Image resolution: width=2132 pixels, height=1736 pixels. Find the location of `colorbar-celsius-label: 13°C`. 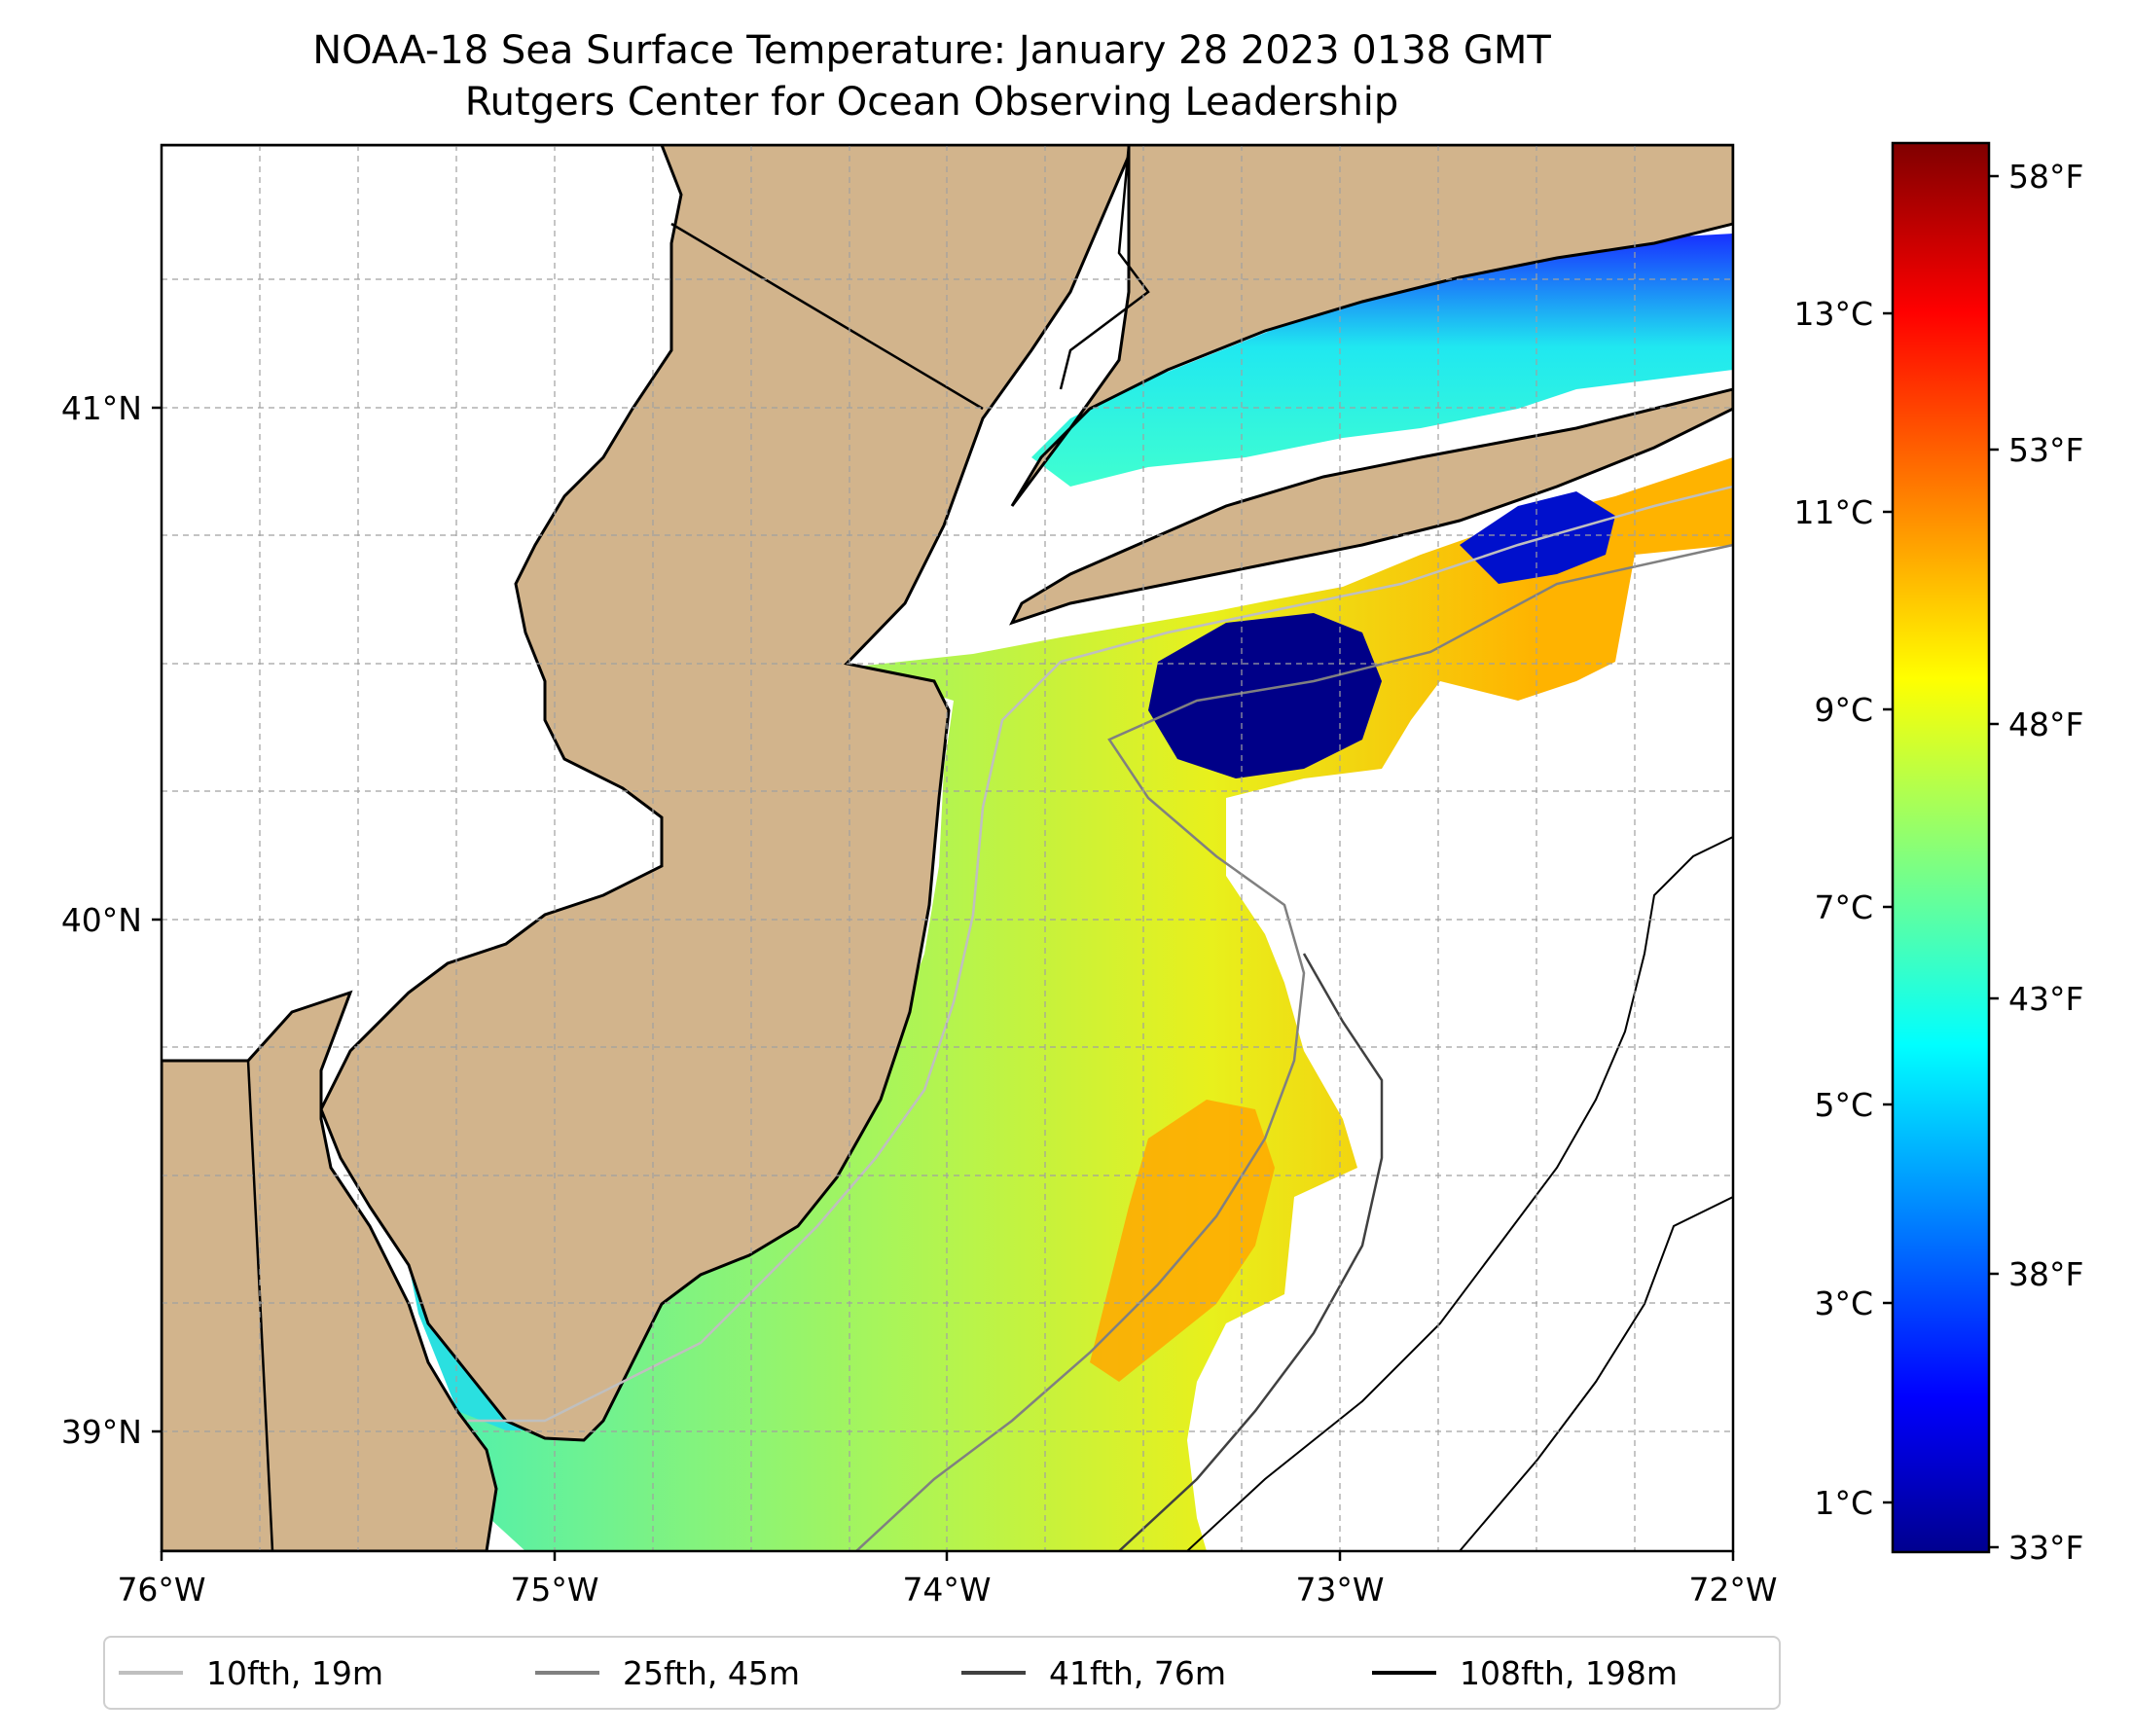

colorbar-celsius-label: 13°C is located at coordinates (1833, 314).